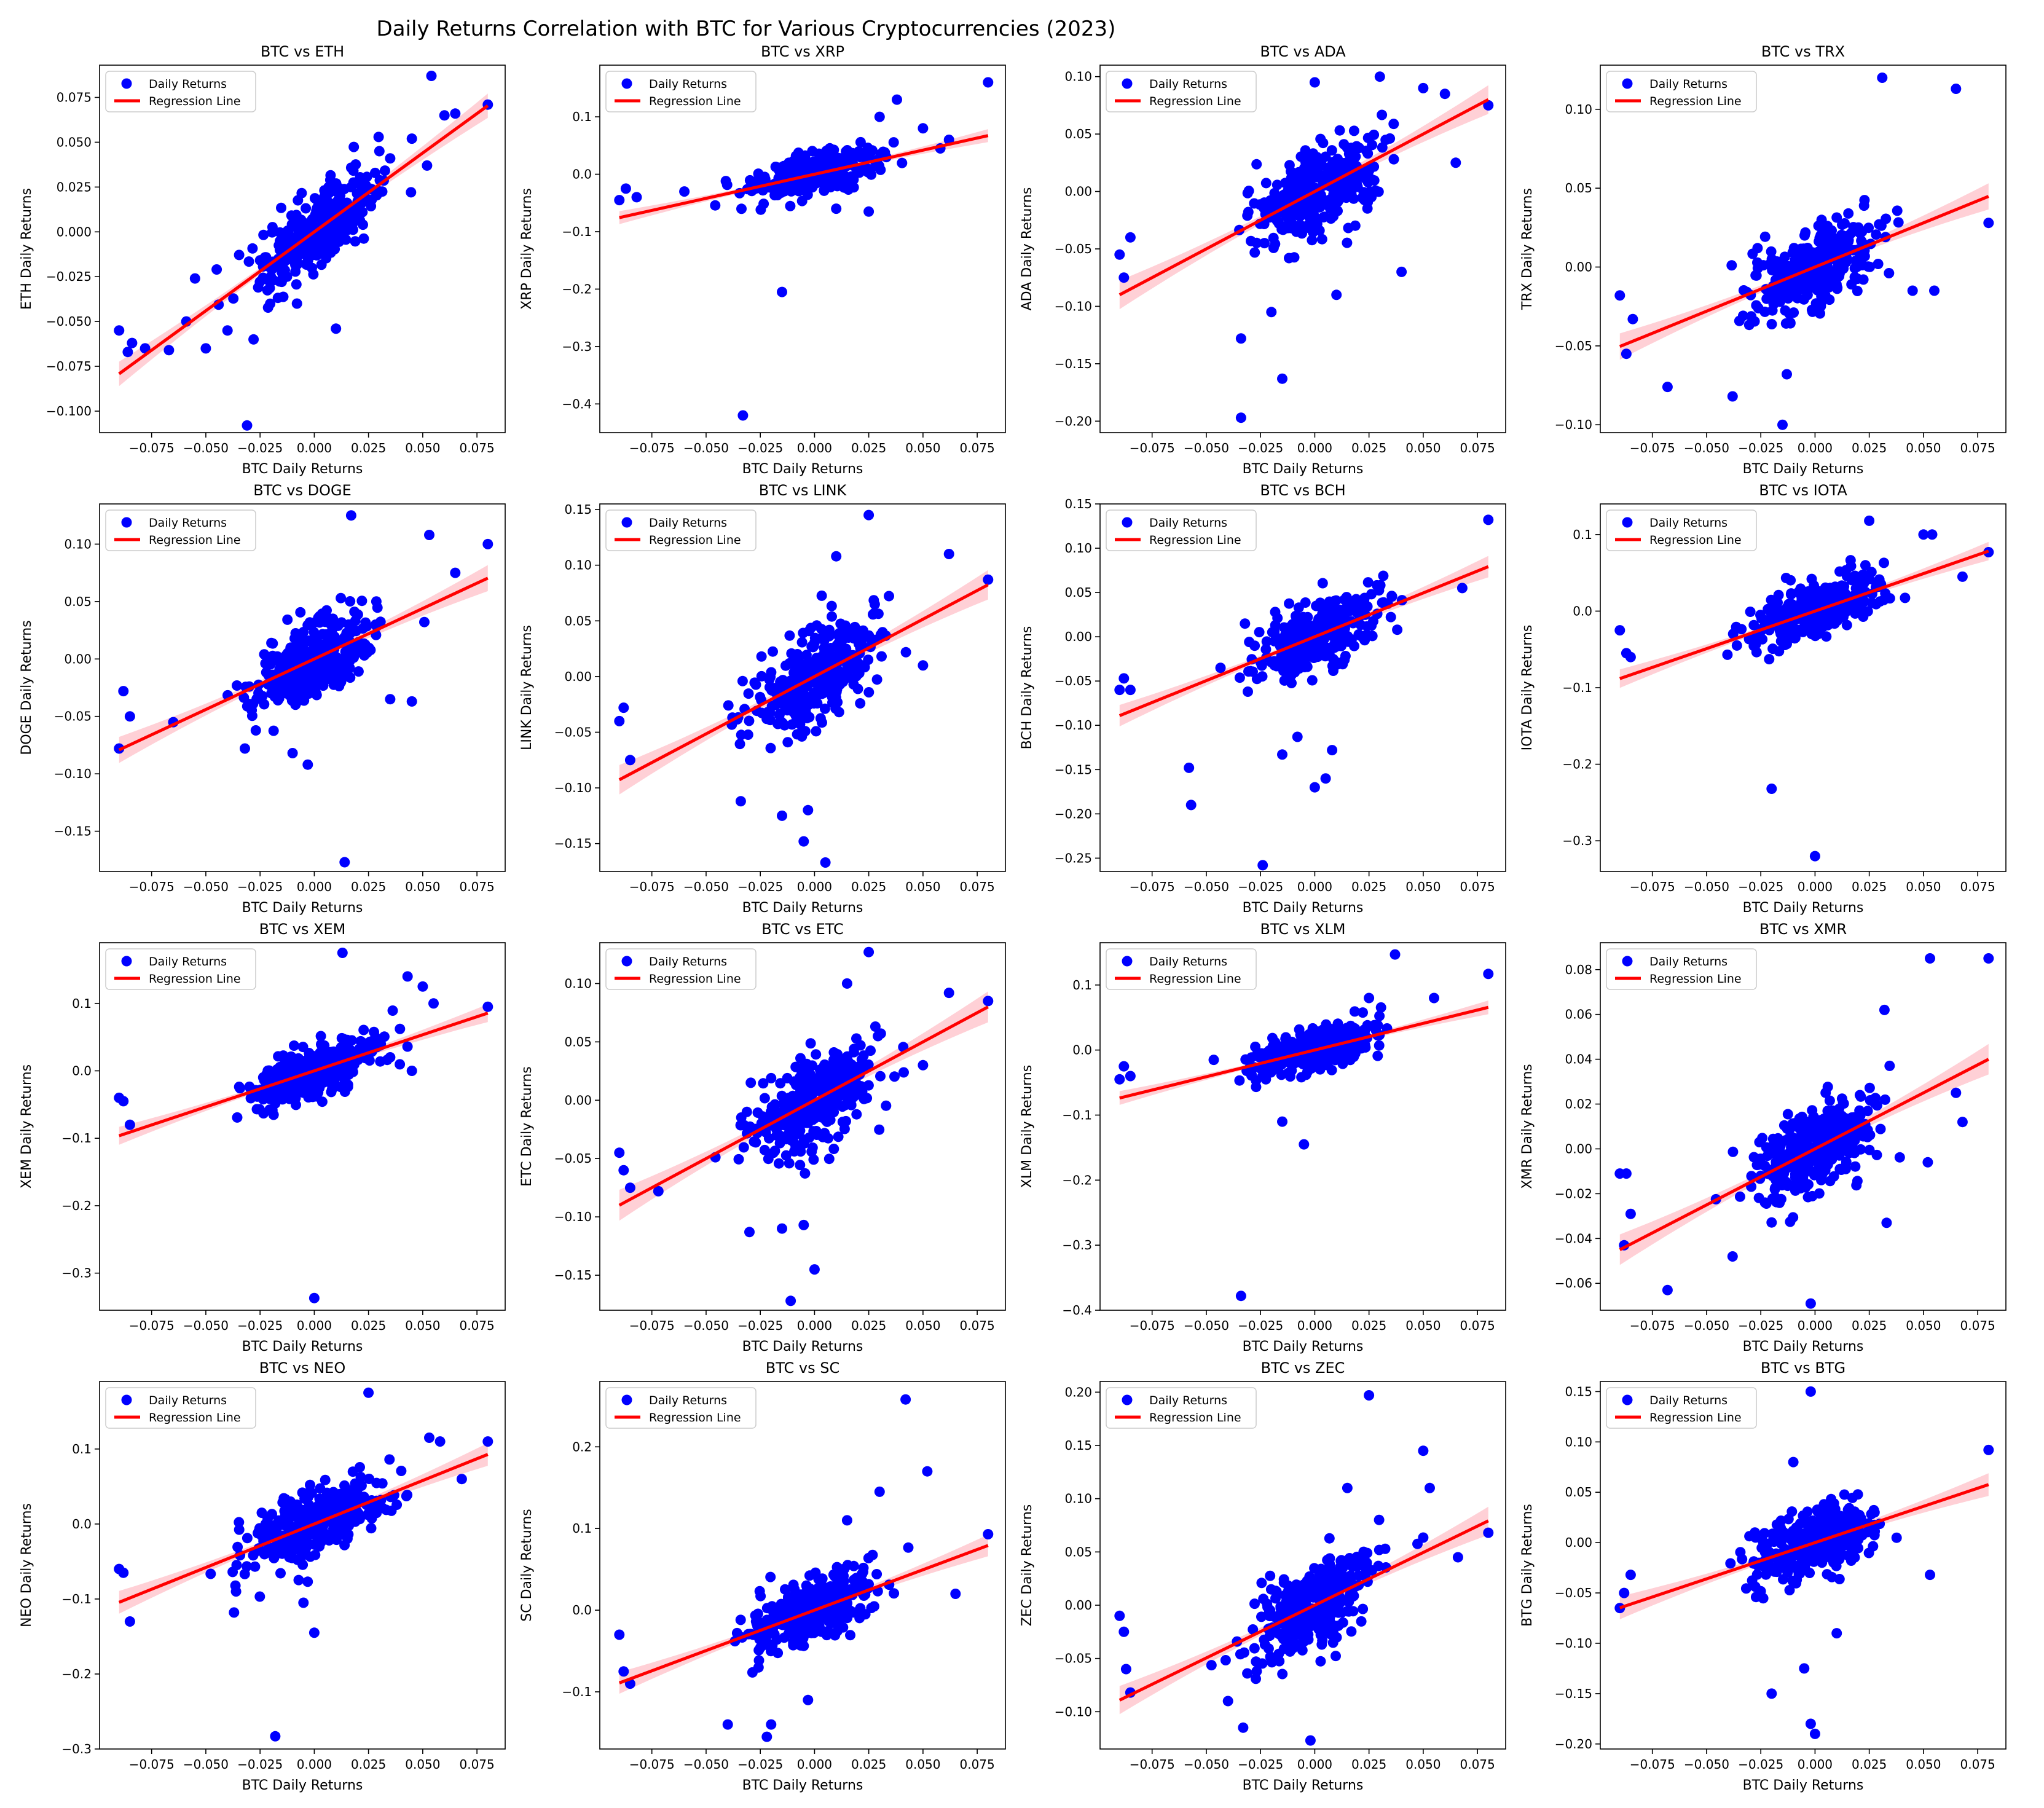 This screenshot has width=2044, height=1808. Describe the element at coordinates (1423, 1325) in the screenshot. I see `x-tick-label: 0.050` at that location.